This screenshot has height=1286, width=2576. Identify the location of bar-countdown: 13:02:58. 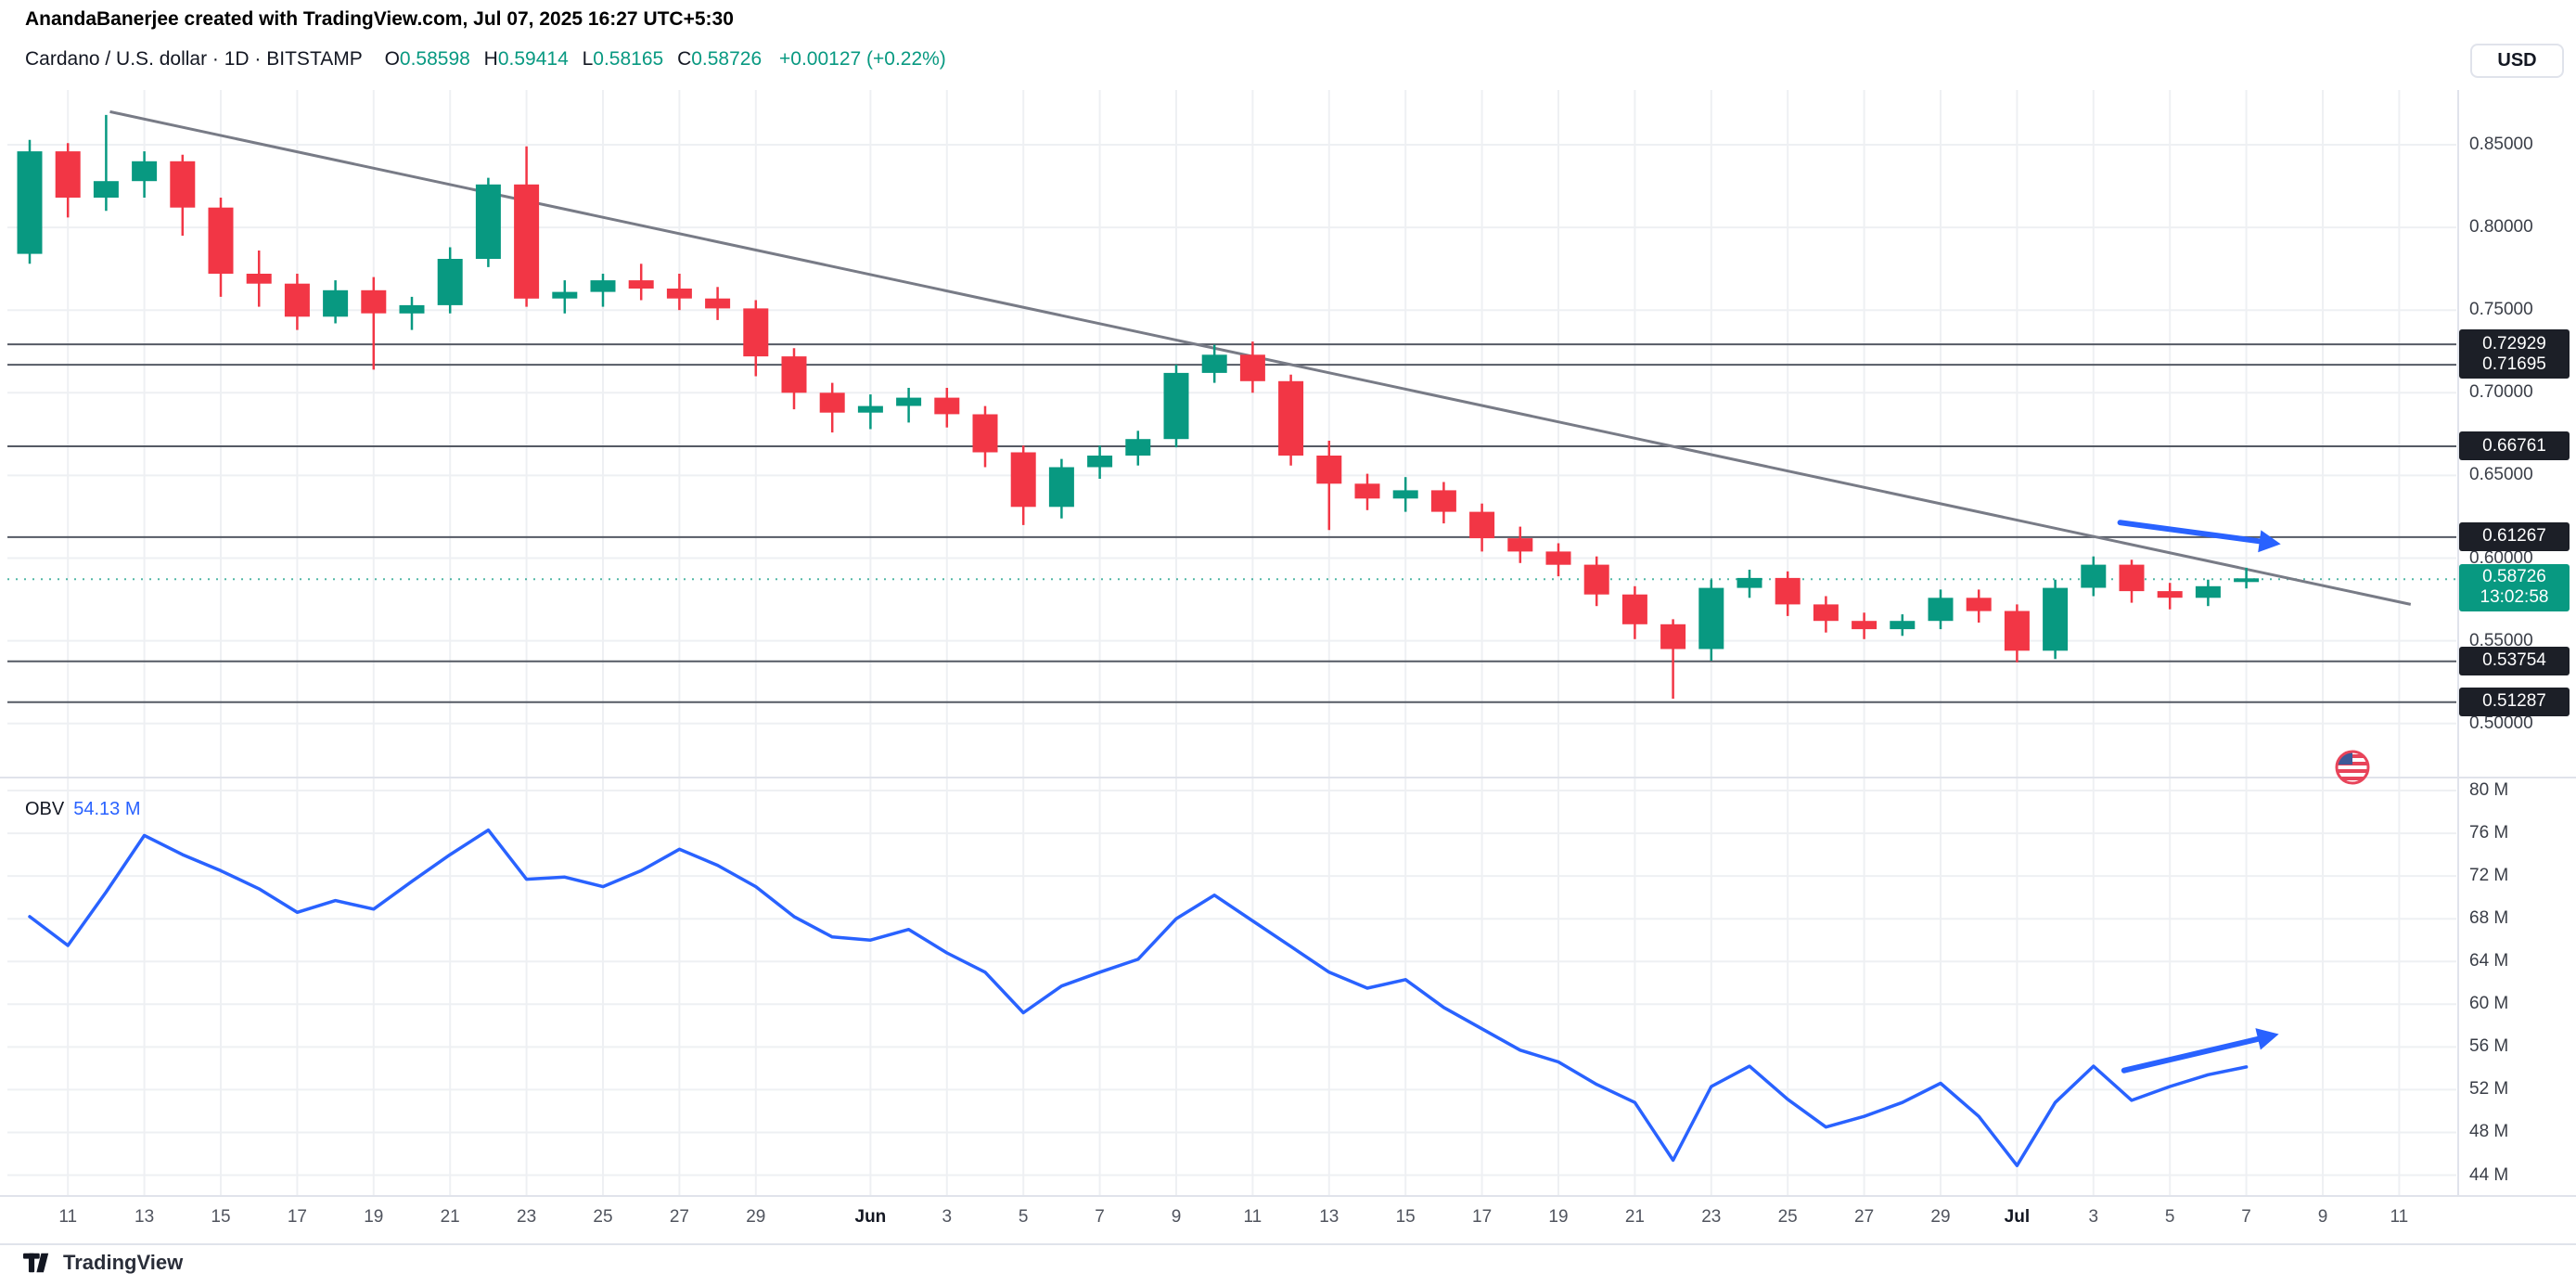
(2514, 597).